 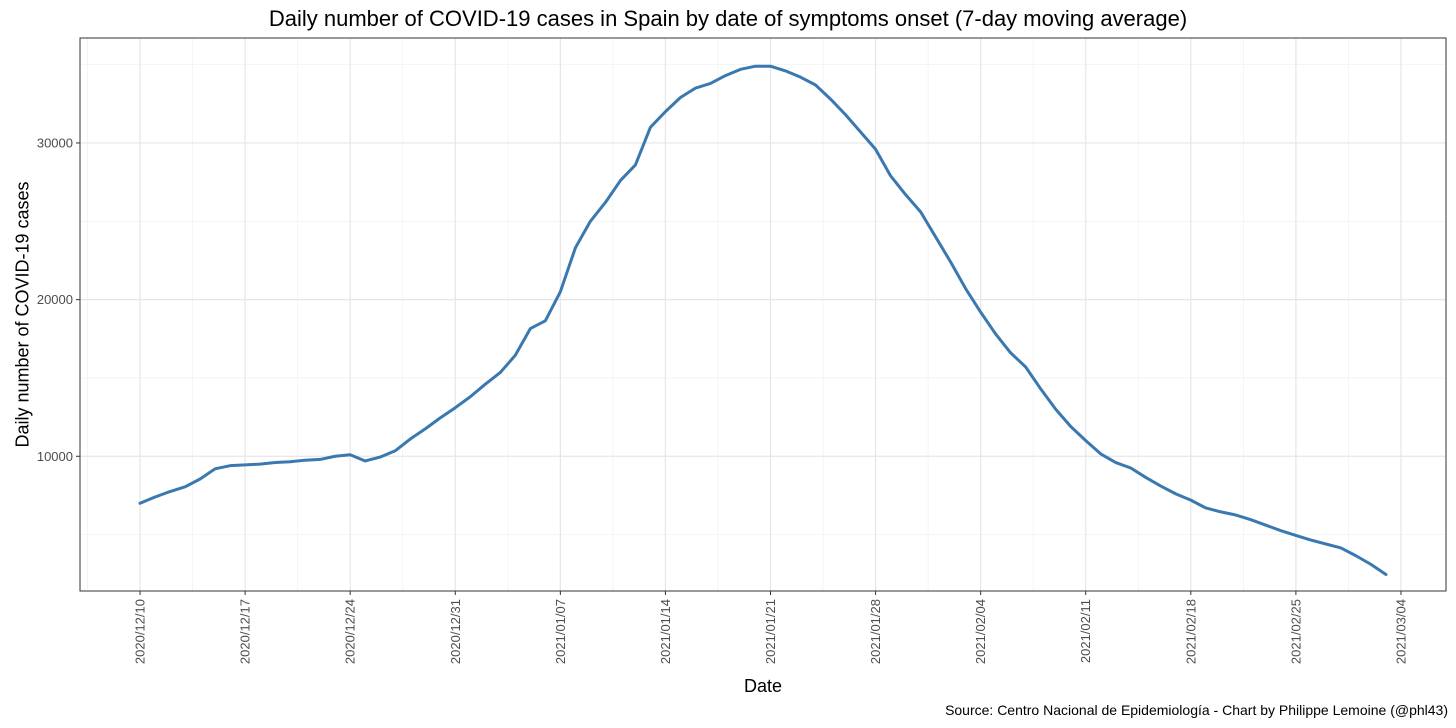 I want to click on x-tick-label: 2021/02/11, so click(x=1085, y=631).